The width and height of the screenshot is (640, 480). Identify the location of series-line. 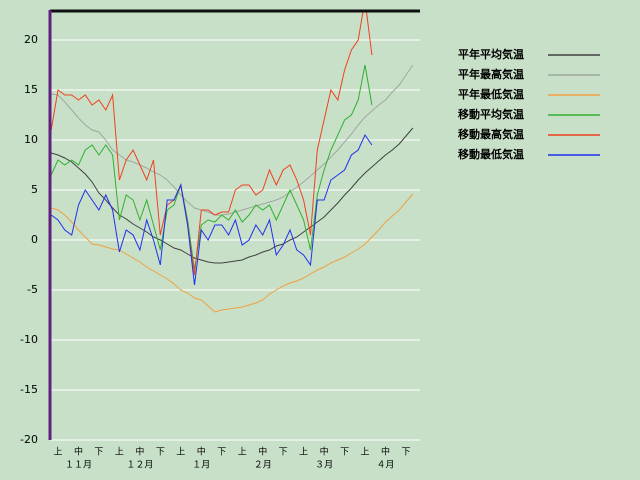
(232, 253).